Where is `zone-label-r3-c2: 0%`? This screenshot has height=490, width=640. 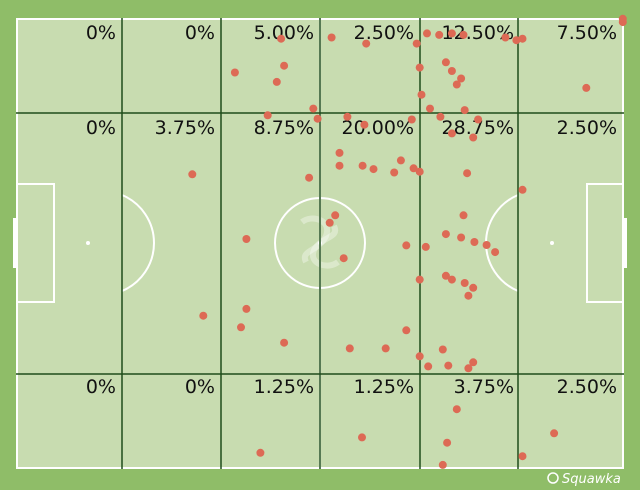
zone-label-r3-c2: 0% is located at coordinates (200, 387).